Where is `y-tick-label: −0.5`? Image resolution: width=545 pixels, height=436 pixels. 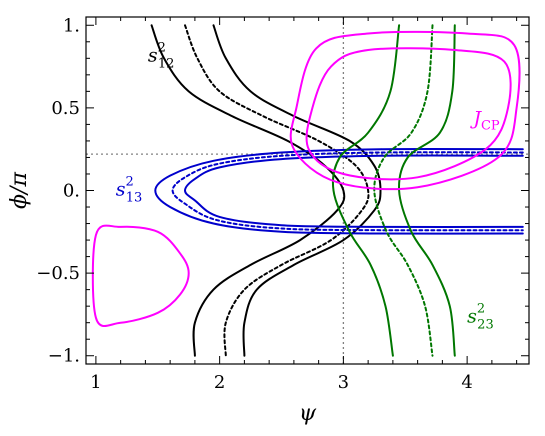
y-tick-label: −0.5 is located at coordinates (58, 273).